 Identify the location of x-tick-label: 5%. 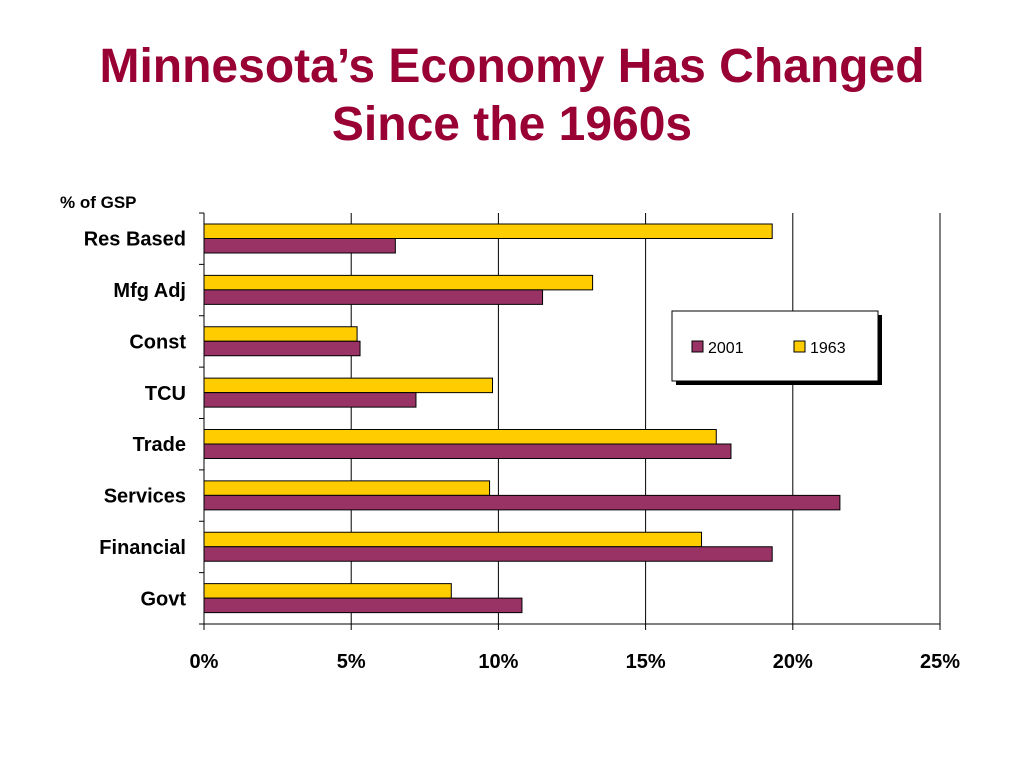
(351, 662).